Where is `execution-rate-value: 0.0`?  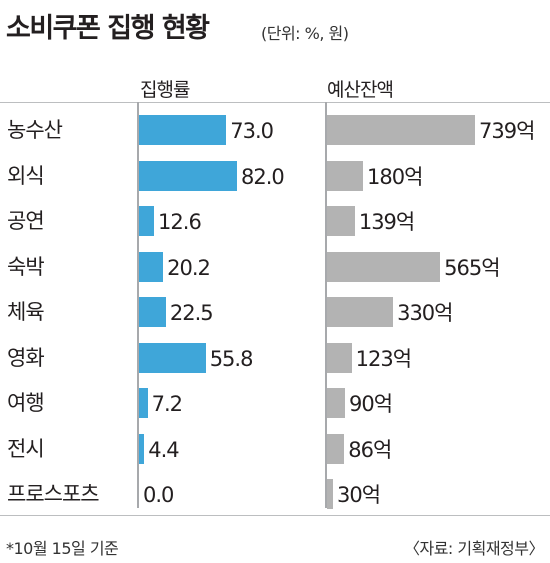 execution-rate-value: 0.0 is located at coordinates (158, 495).